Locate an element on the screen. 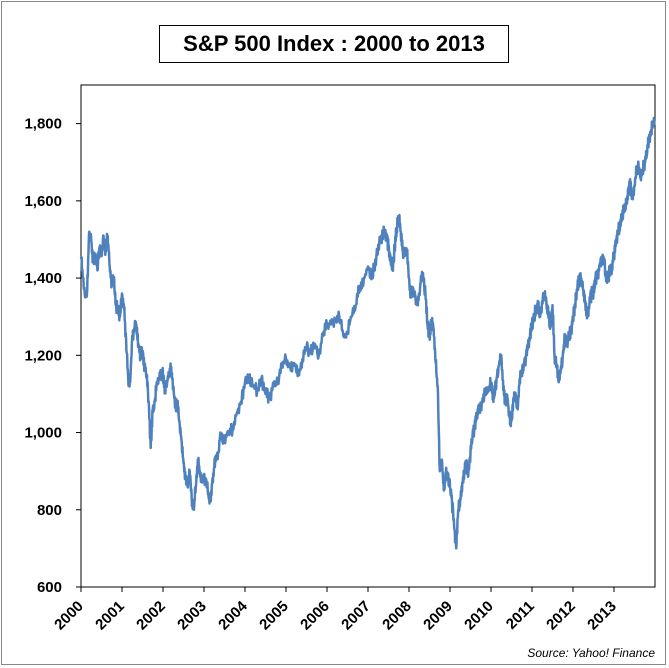  x-tick-label: 2010 is located at coordinates (479, 616).